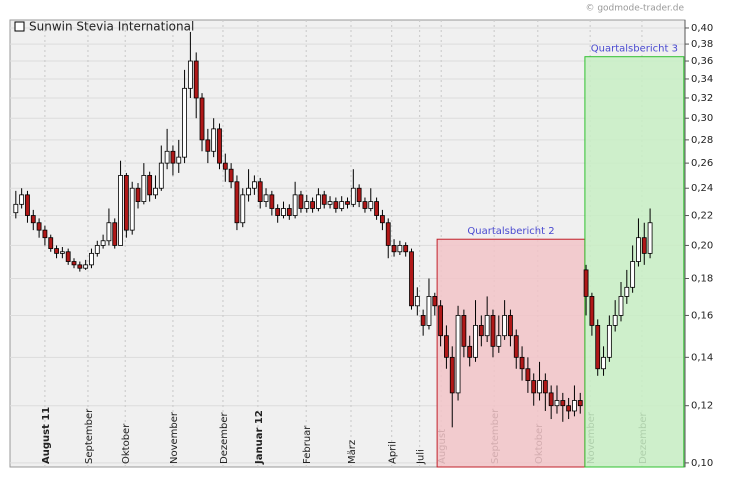  Describe the element at coordinates (89, 436) in the screenshot. I see `x-tick-label: September` at that location.